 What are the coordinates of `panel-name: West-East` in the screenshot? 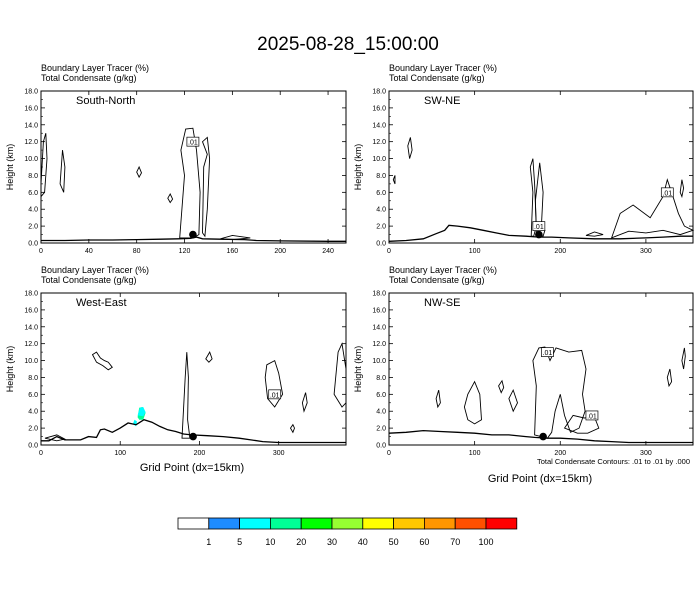 It's located at (101, 303).